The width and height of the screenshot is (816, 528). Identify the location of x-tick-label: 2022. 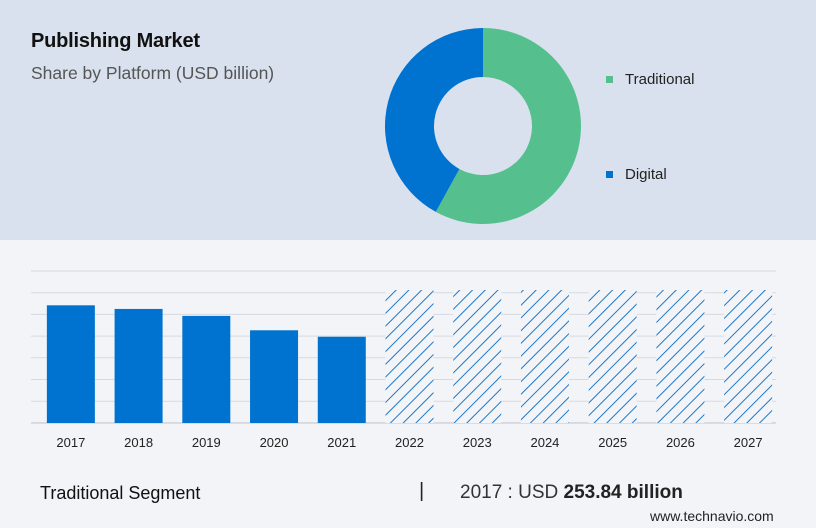
(409, 442).